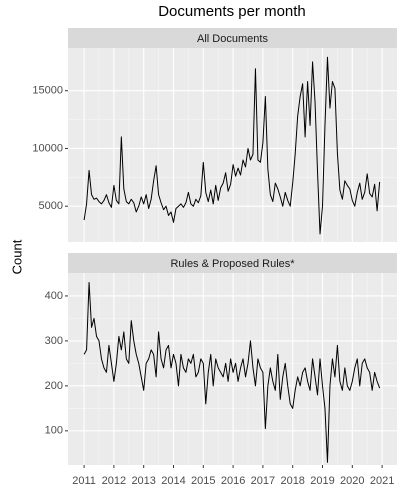  Describe the element at coordinates (51, 206) in the screenshot. I see `y-tick-label: 5000` at that location.